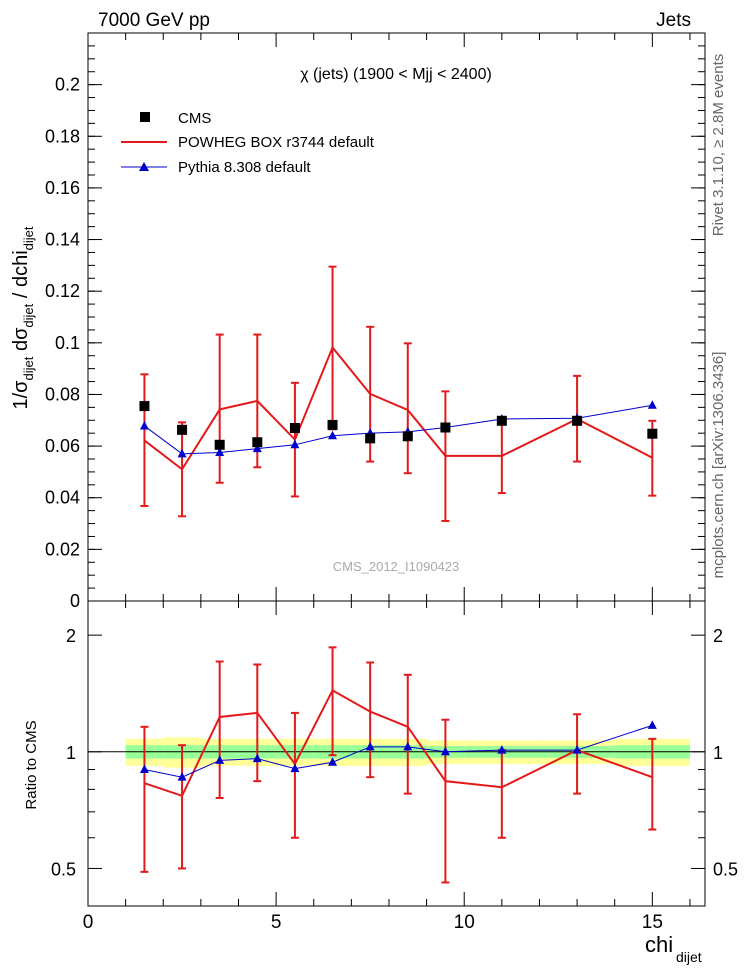 The width and height of the screenshot is (746, 972). Describe the element at coordinates (63, 869) in the screenshot. I see `ratio-y-tick-label: 0.5` at that location.